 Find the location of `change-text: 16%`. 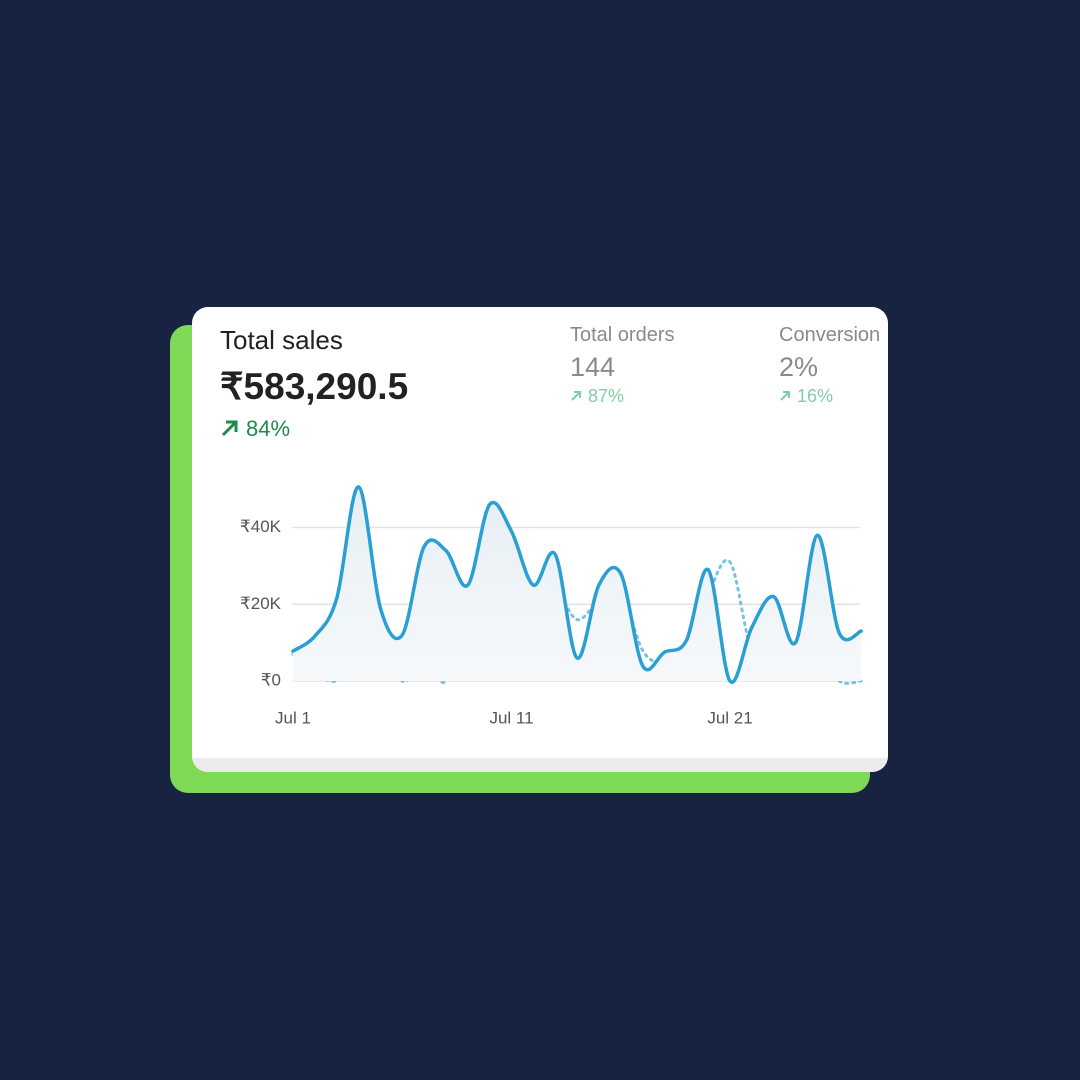

change-text: 16% is located at coordinates (815, 396).